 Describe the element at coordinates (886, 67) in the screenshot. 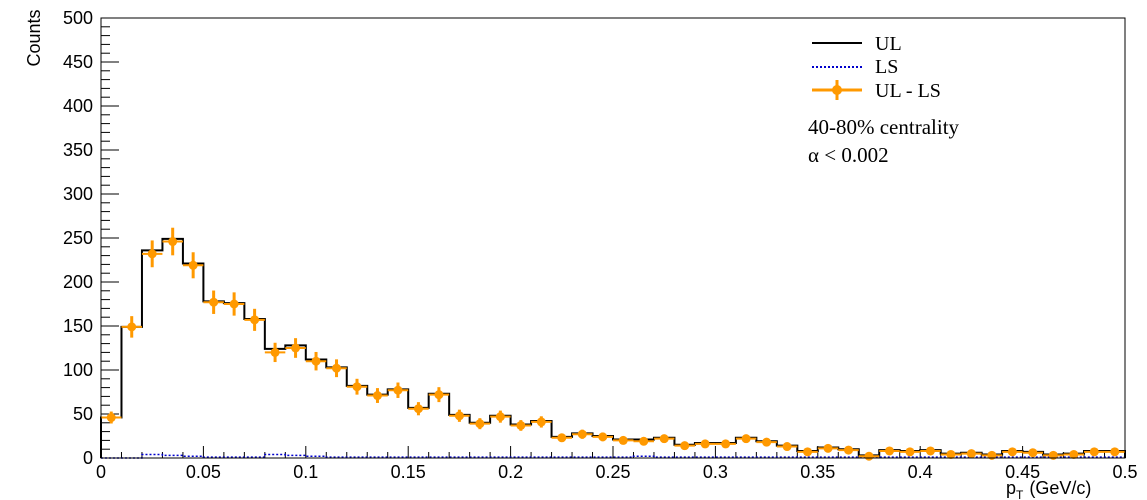

I see `legend-ls-label: LS` at that location.